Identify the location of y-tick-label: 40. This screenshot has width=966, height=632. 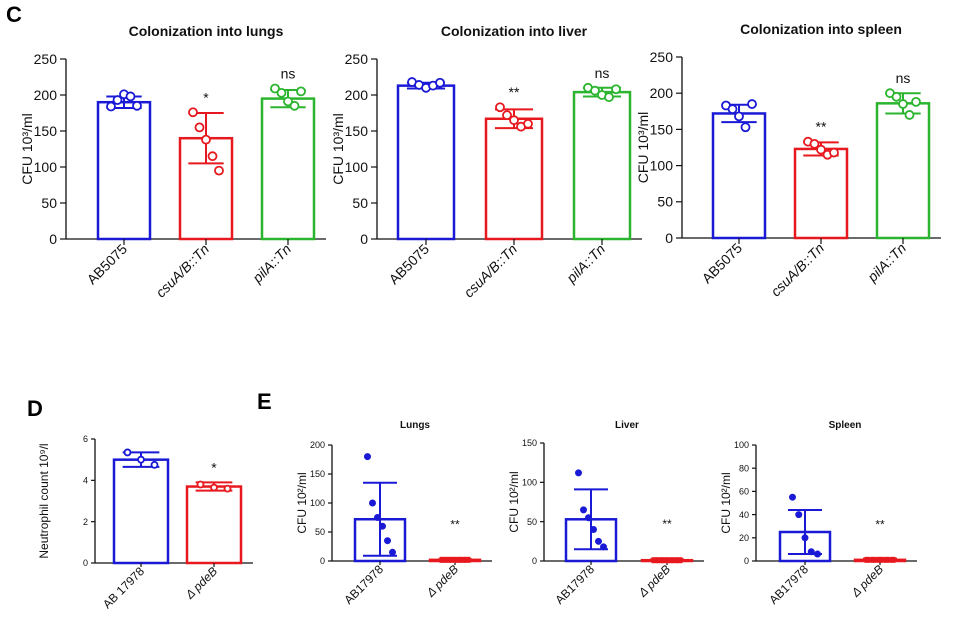
(744, 515).